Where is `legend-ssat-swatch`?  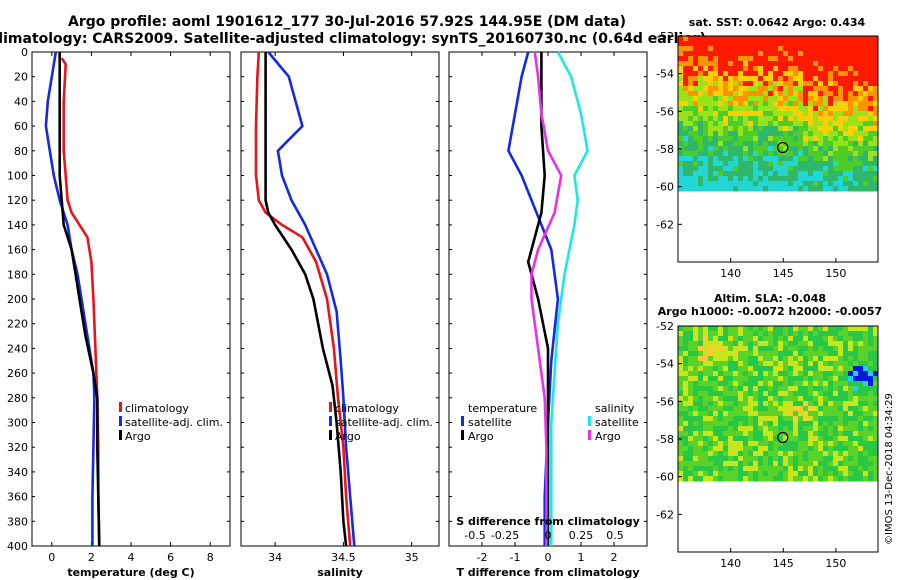 legend-ssat-swatch is located at coordinates (589, 421).